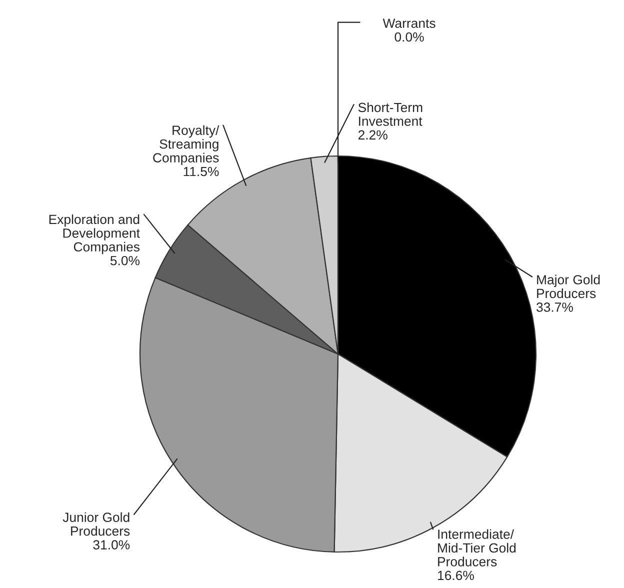 Image resolution: width=624 pixels, height=588 pixels. I want to click on data-label: 31.0%, so click(111, 545).